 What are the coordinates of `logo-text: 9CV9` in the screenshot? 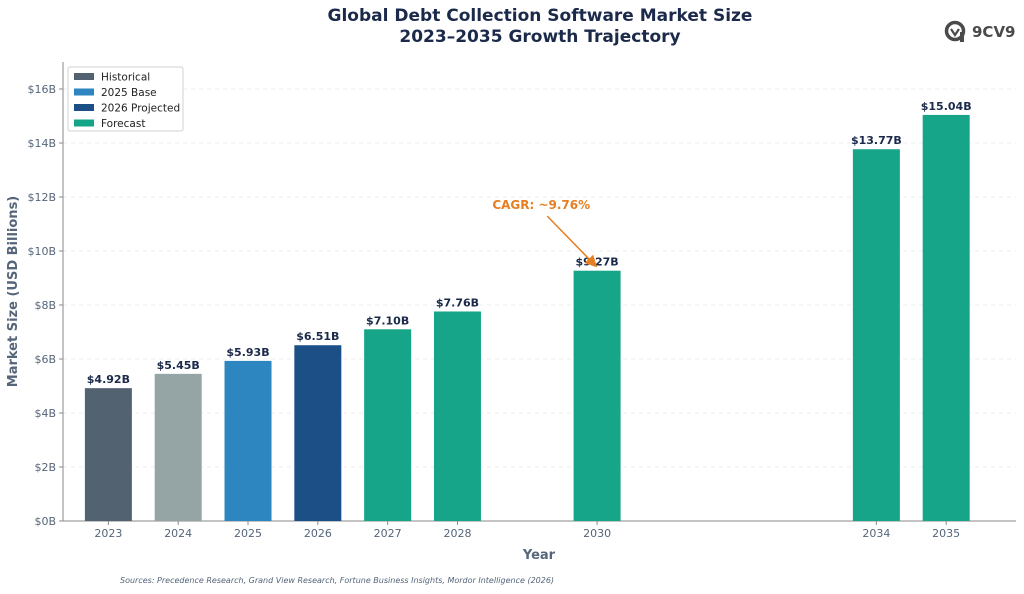 It's located at (994, 32).